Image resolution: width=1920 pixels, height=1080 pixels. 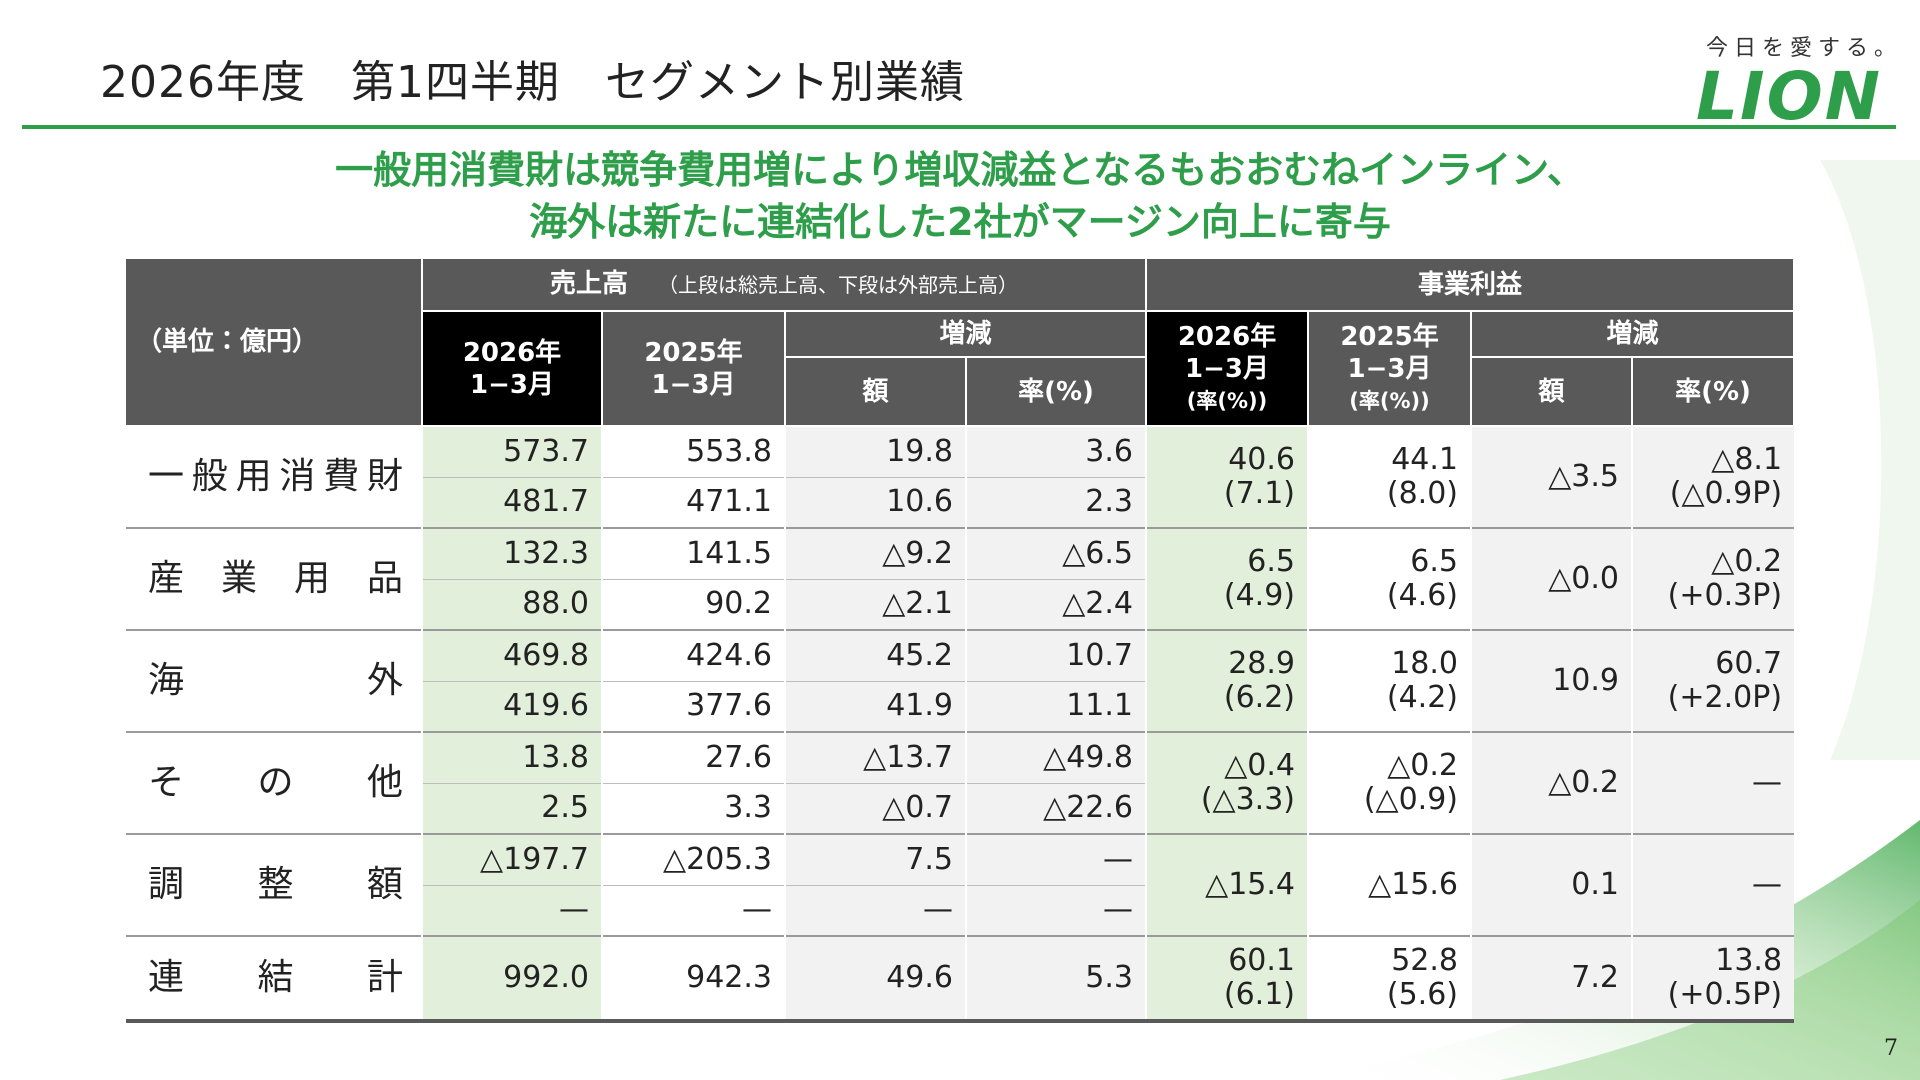 What do you see at coordinates (511, 757) in the screenshot?
I see `sales-cell: 13.8` at bounding box center [511, 757].